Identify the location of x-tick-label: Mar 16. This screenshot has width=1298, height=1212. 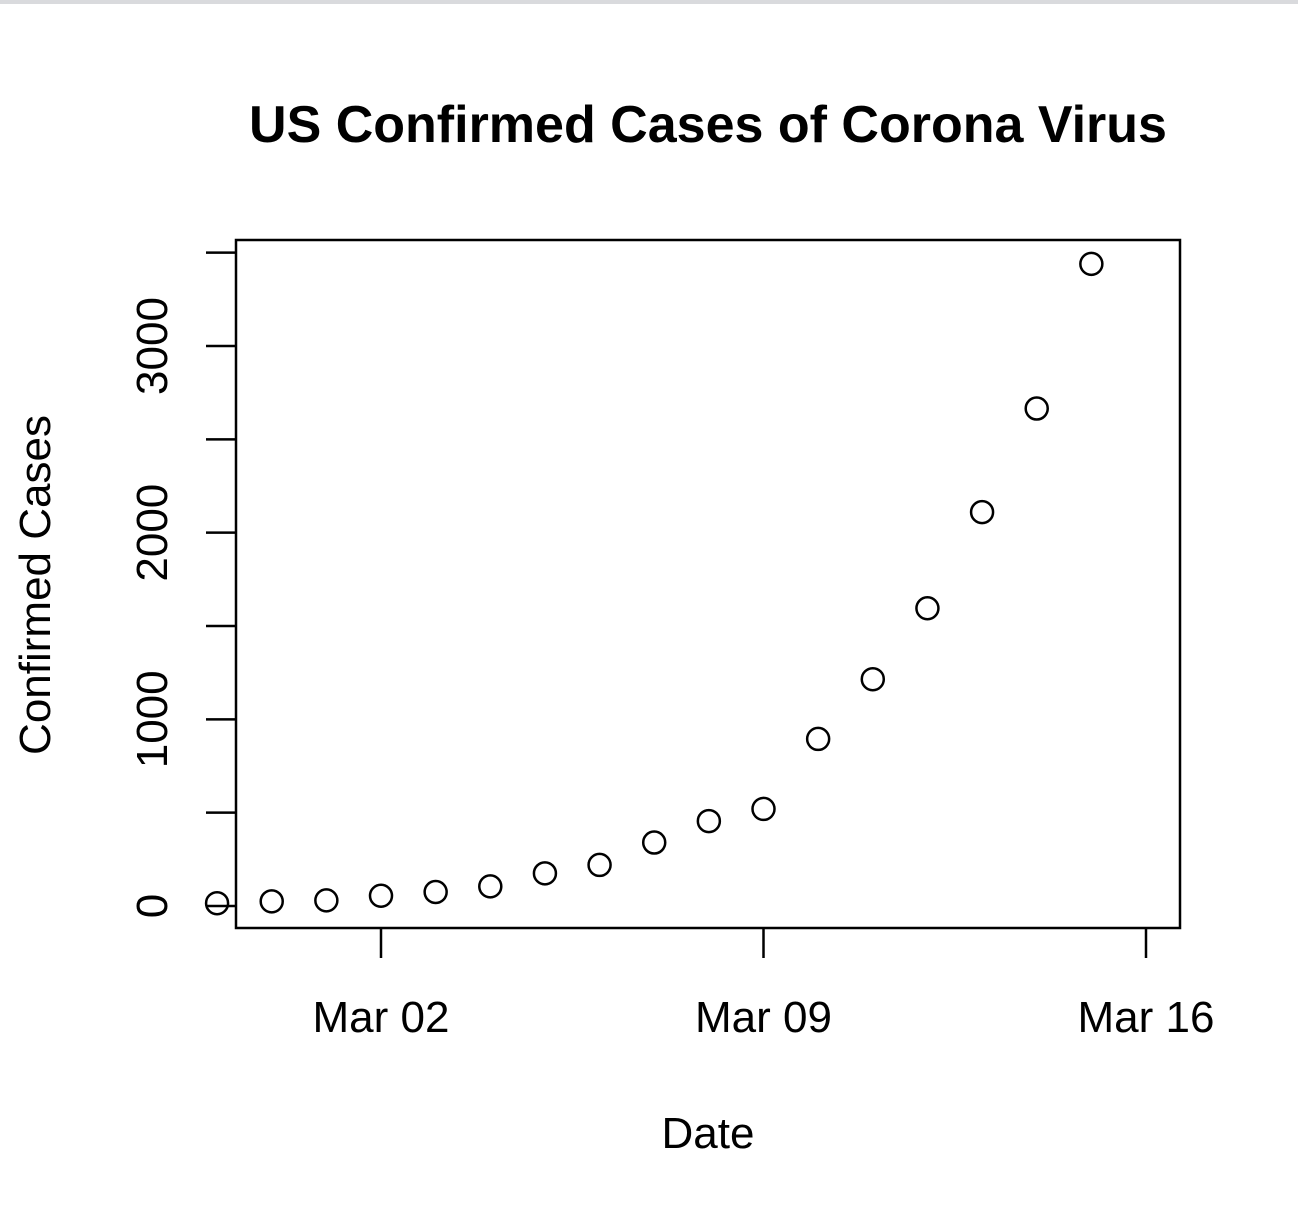
(1146, 1017).